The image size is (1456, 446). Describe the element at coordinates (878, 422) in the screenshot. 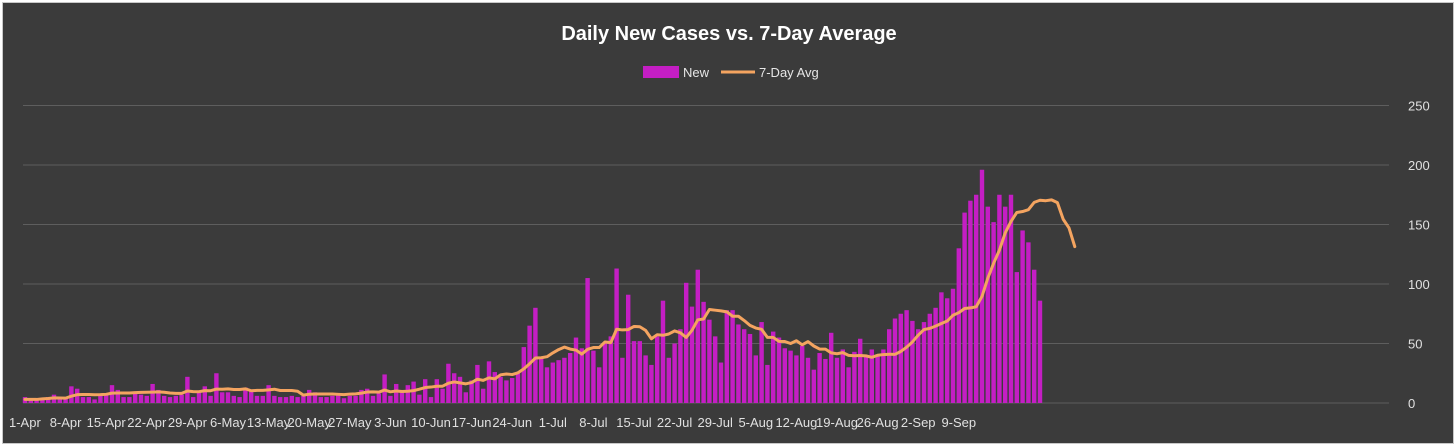

I see `x-tick-label: 26-Aug` at that location.